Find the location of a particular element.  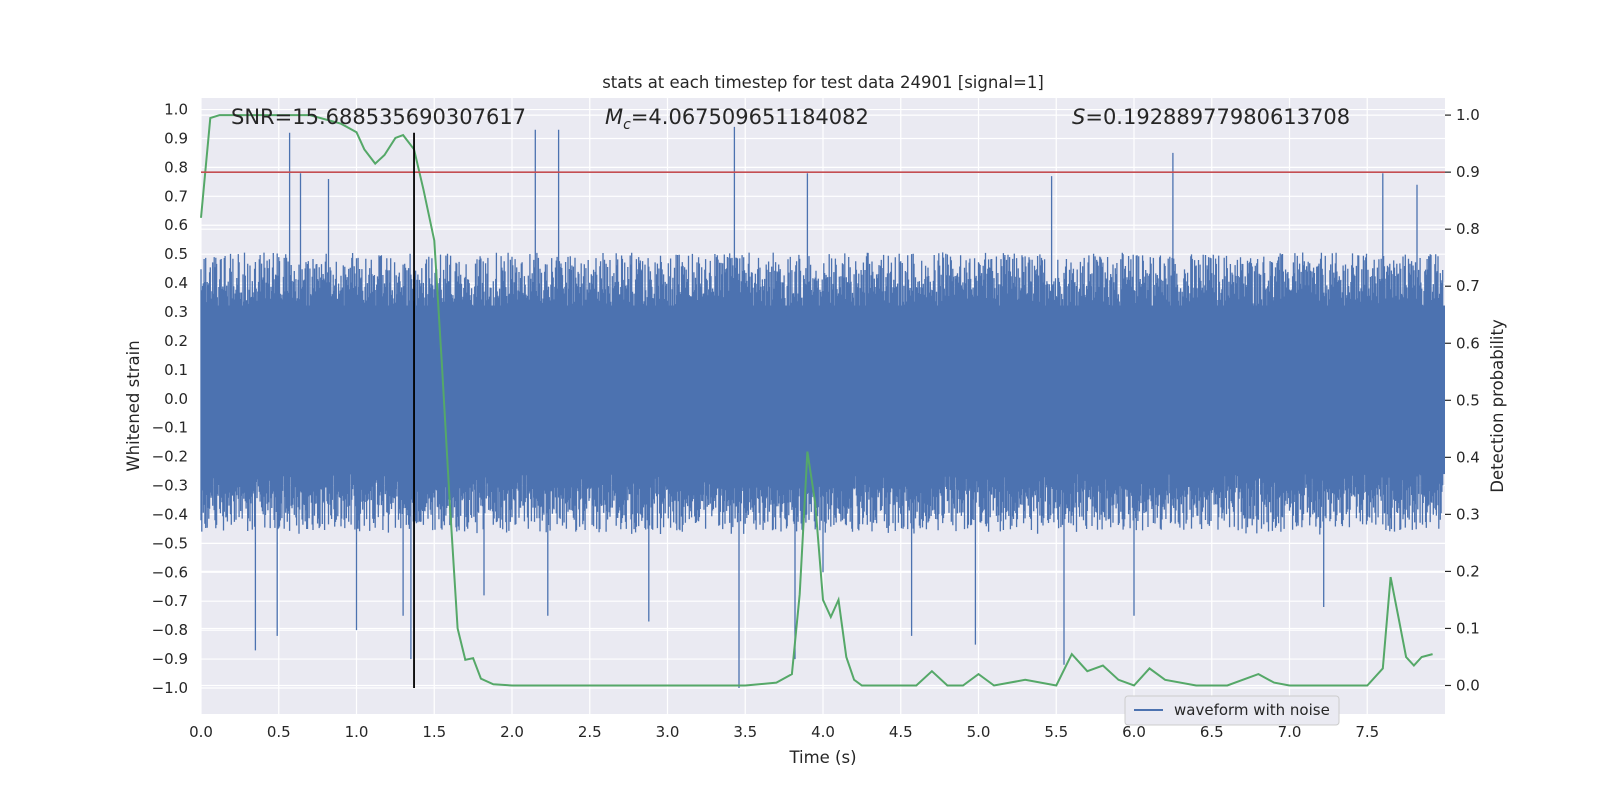

right-y-tick-label: 0.6 is located at coordinates (1468, 343).